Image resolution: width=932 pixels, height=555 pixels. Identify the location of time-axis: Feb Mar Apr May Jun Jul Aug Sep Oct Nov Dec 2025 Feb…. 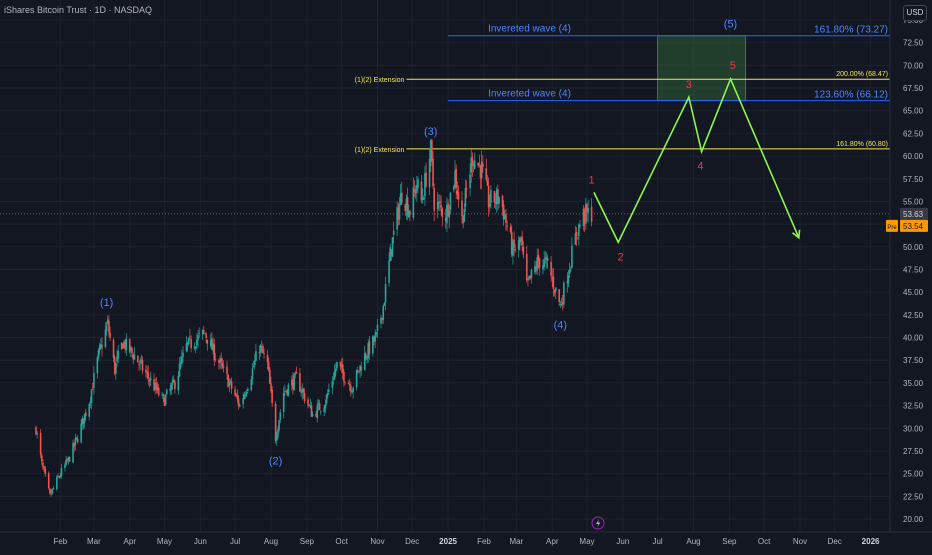
(466, 538).